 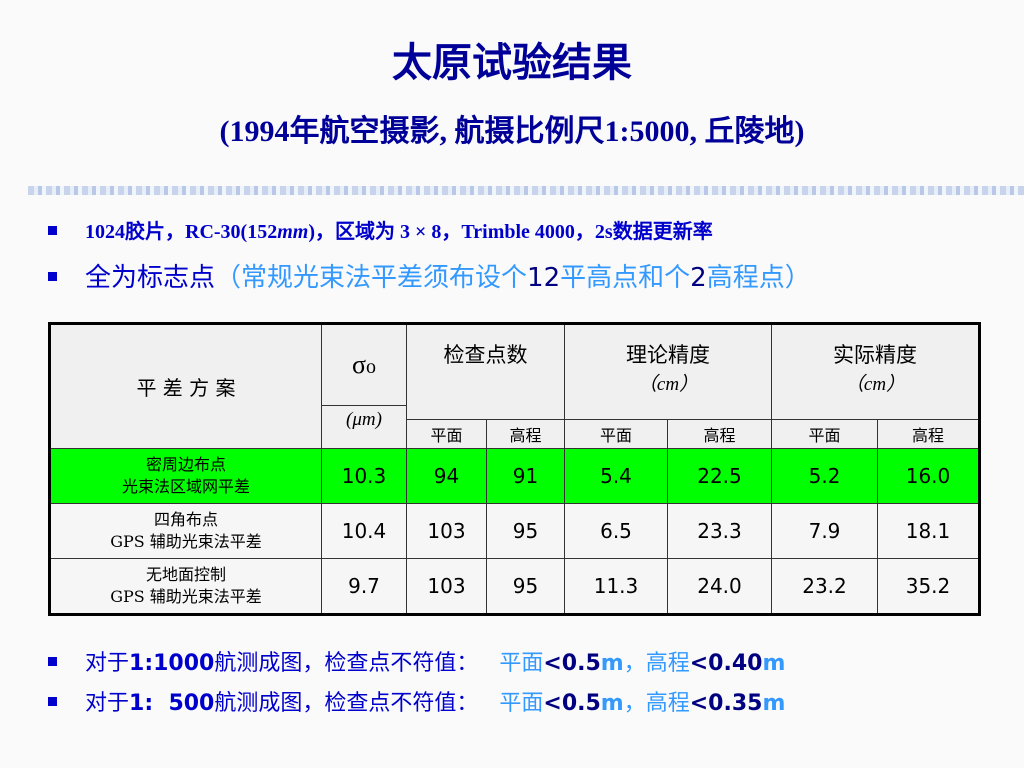 I want to click on text: 实际精度, so click(x=875, y=355).